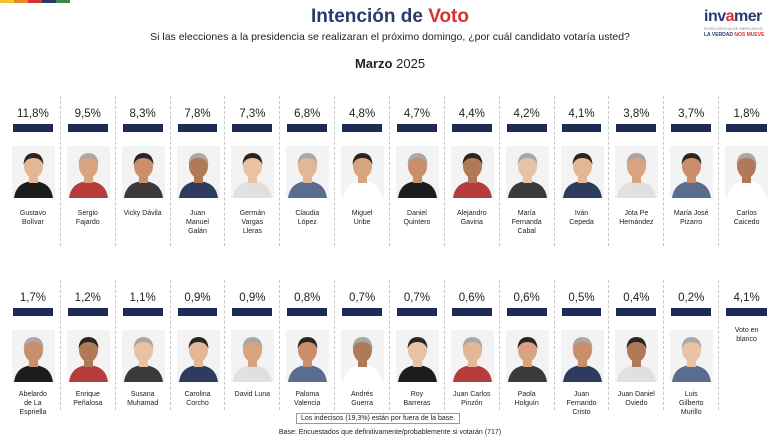 The height and width of the screenshot is (439, 780). What do you see at coordinates (367, 16) in the screenshot?
I see `title-main: Intención de` at bounding box center [367, 16].